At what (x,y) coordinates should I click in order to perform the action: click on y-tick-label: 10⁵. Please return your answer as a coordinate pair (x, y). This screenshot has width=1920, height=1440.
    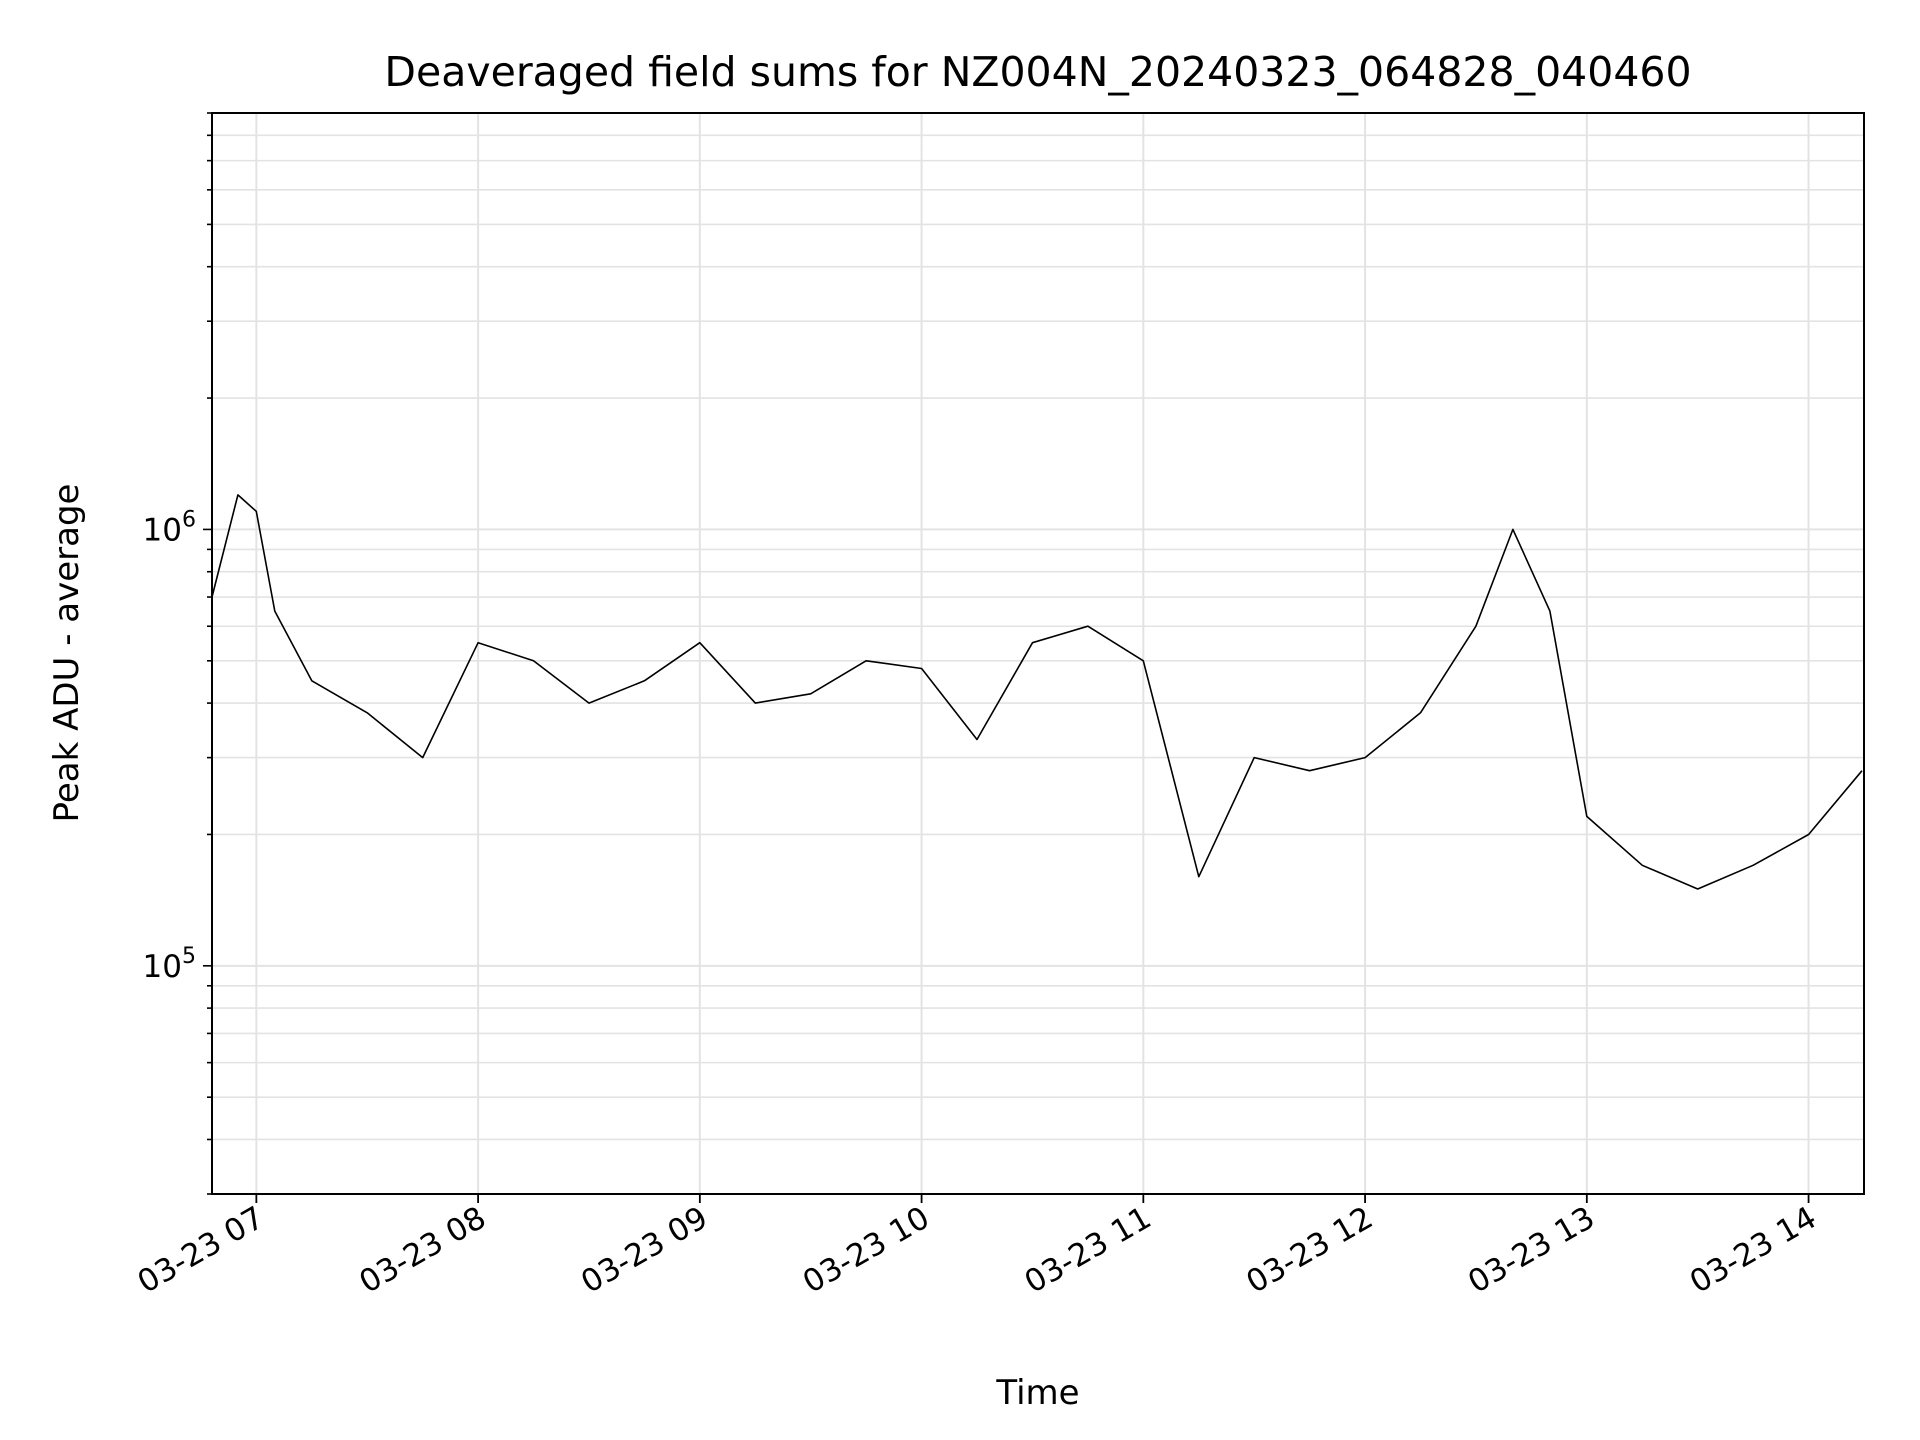
    Looking at the image, I should click on (169, 964).